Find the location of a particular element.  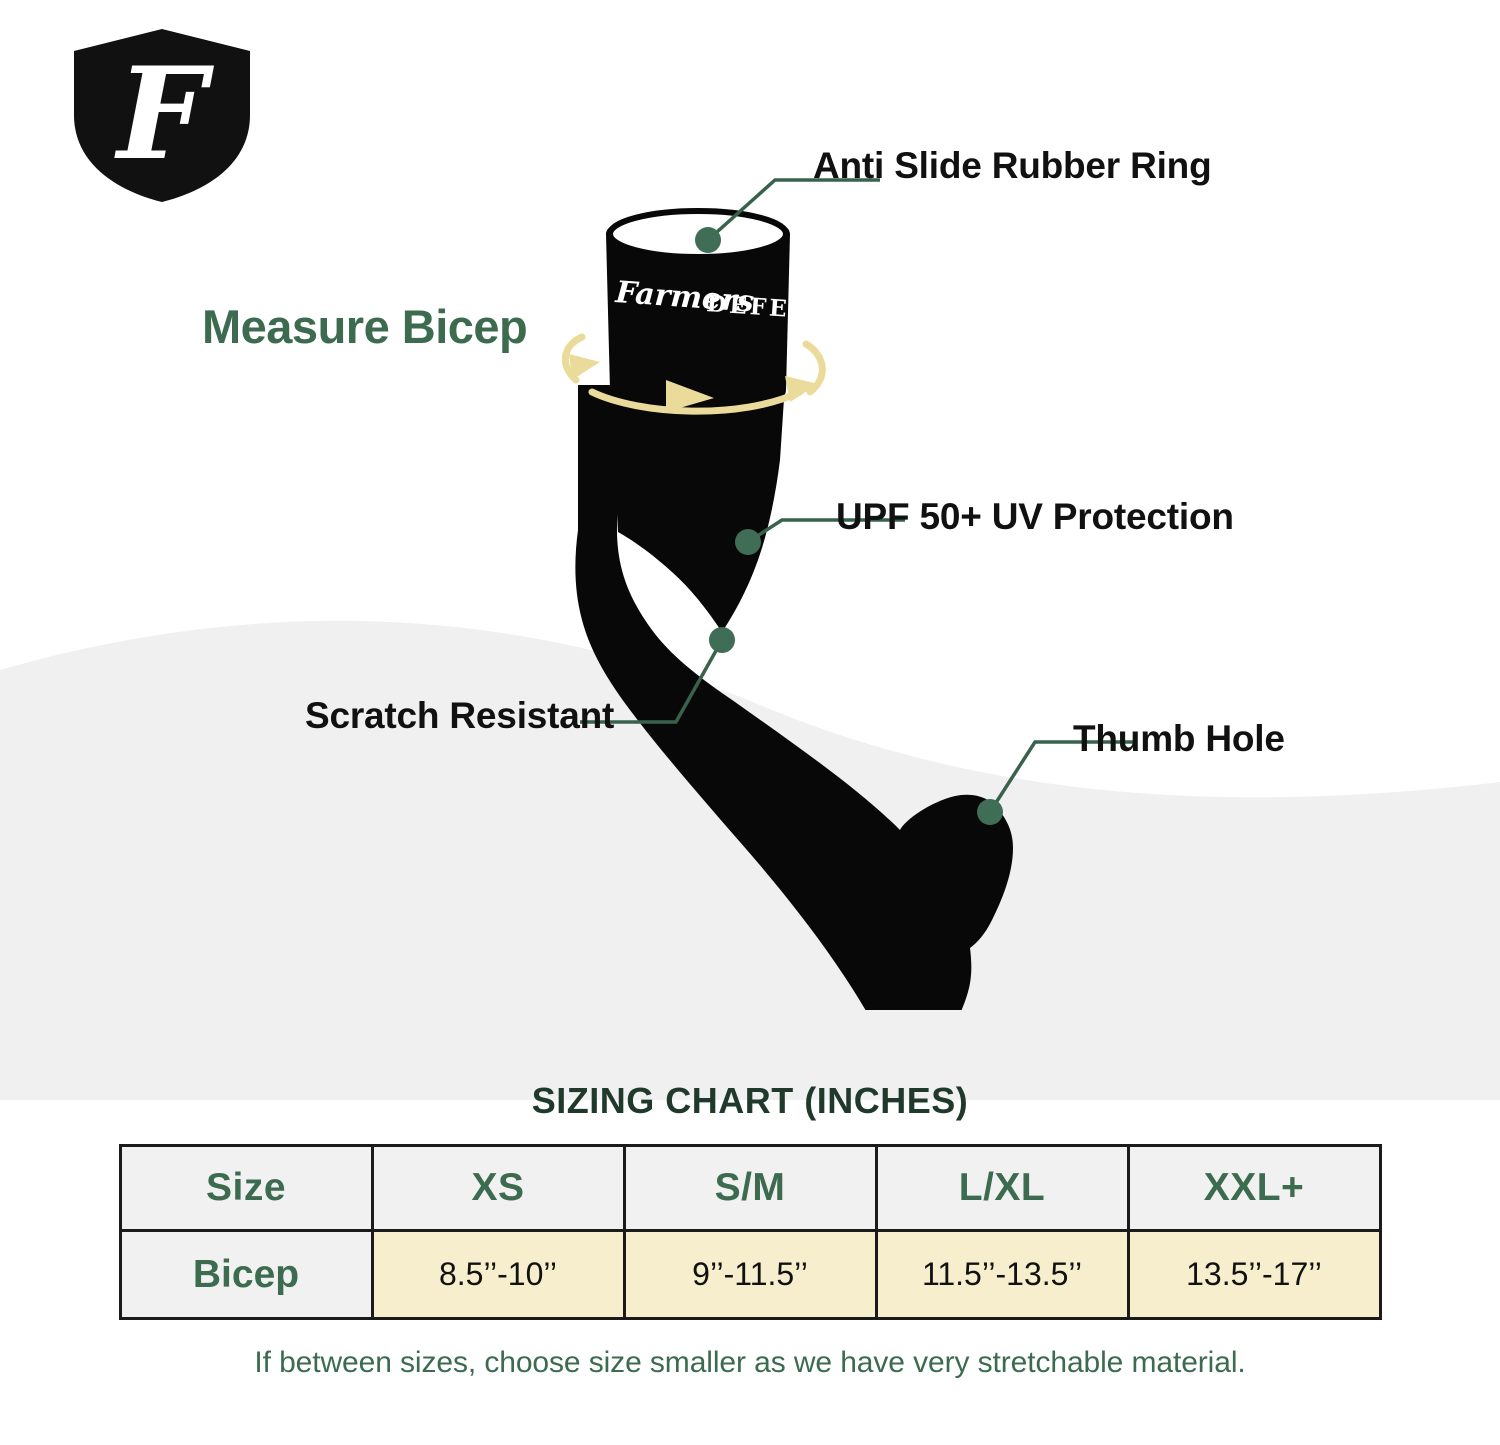

header-cell-size: Size is located at coordinates (246, 1188).